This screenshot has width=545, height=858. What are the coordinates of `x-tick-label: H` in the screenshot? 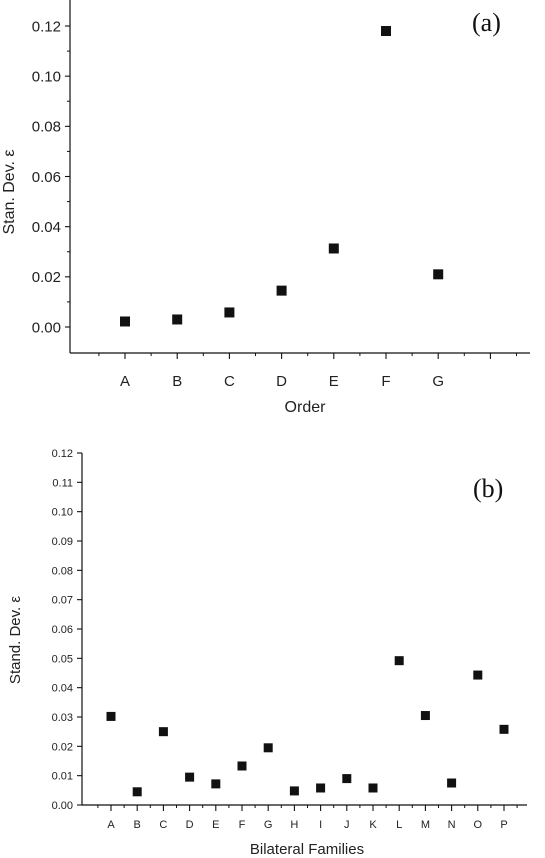 It's located at (294, 825).